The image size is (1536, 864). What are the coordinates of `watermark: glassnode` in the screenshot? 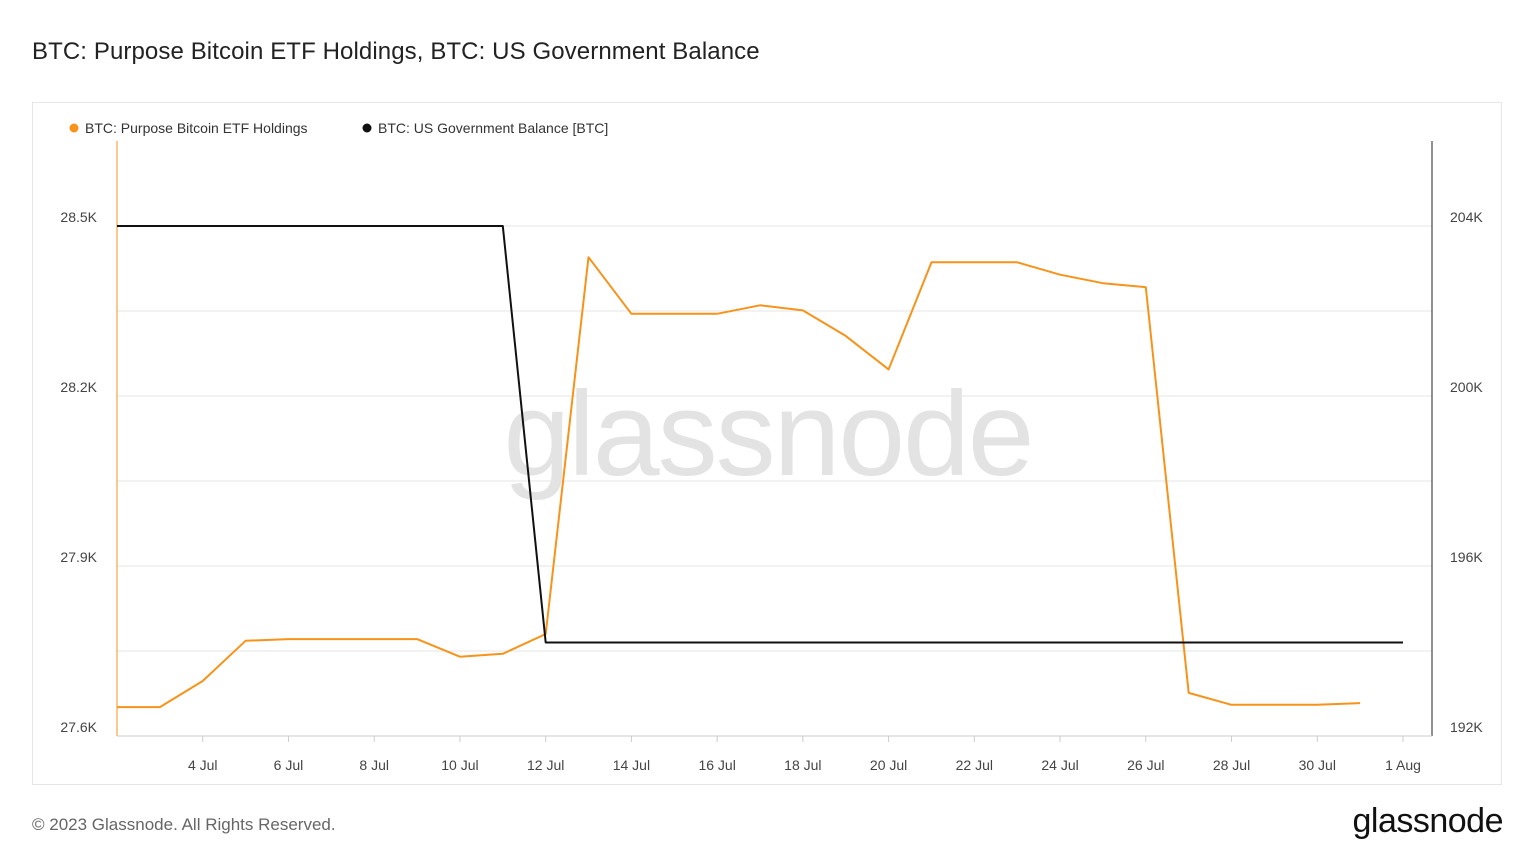 It's located at (767, 434).